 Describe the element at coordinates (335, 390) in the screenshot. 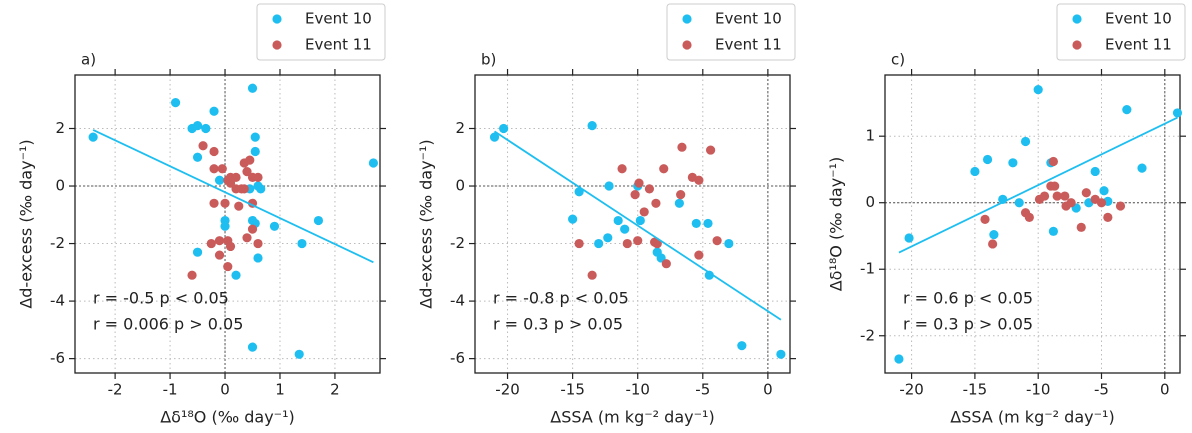

I see `x-tick-label: 2` at that location.